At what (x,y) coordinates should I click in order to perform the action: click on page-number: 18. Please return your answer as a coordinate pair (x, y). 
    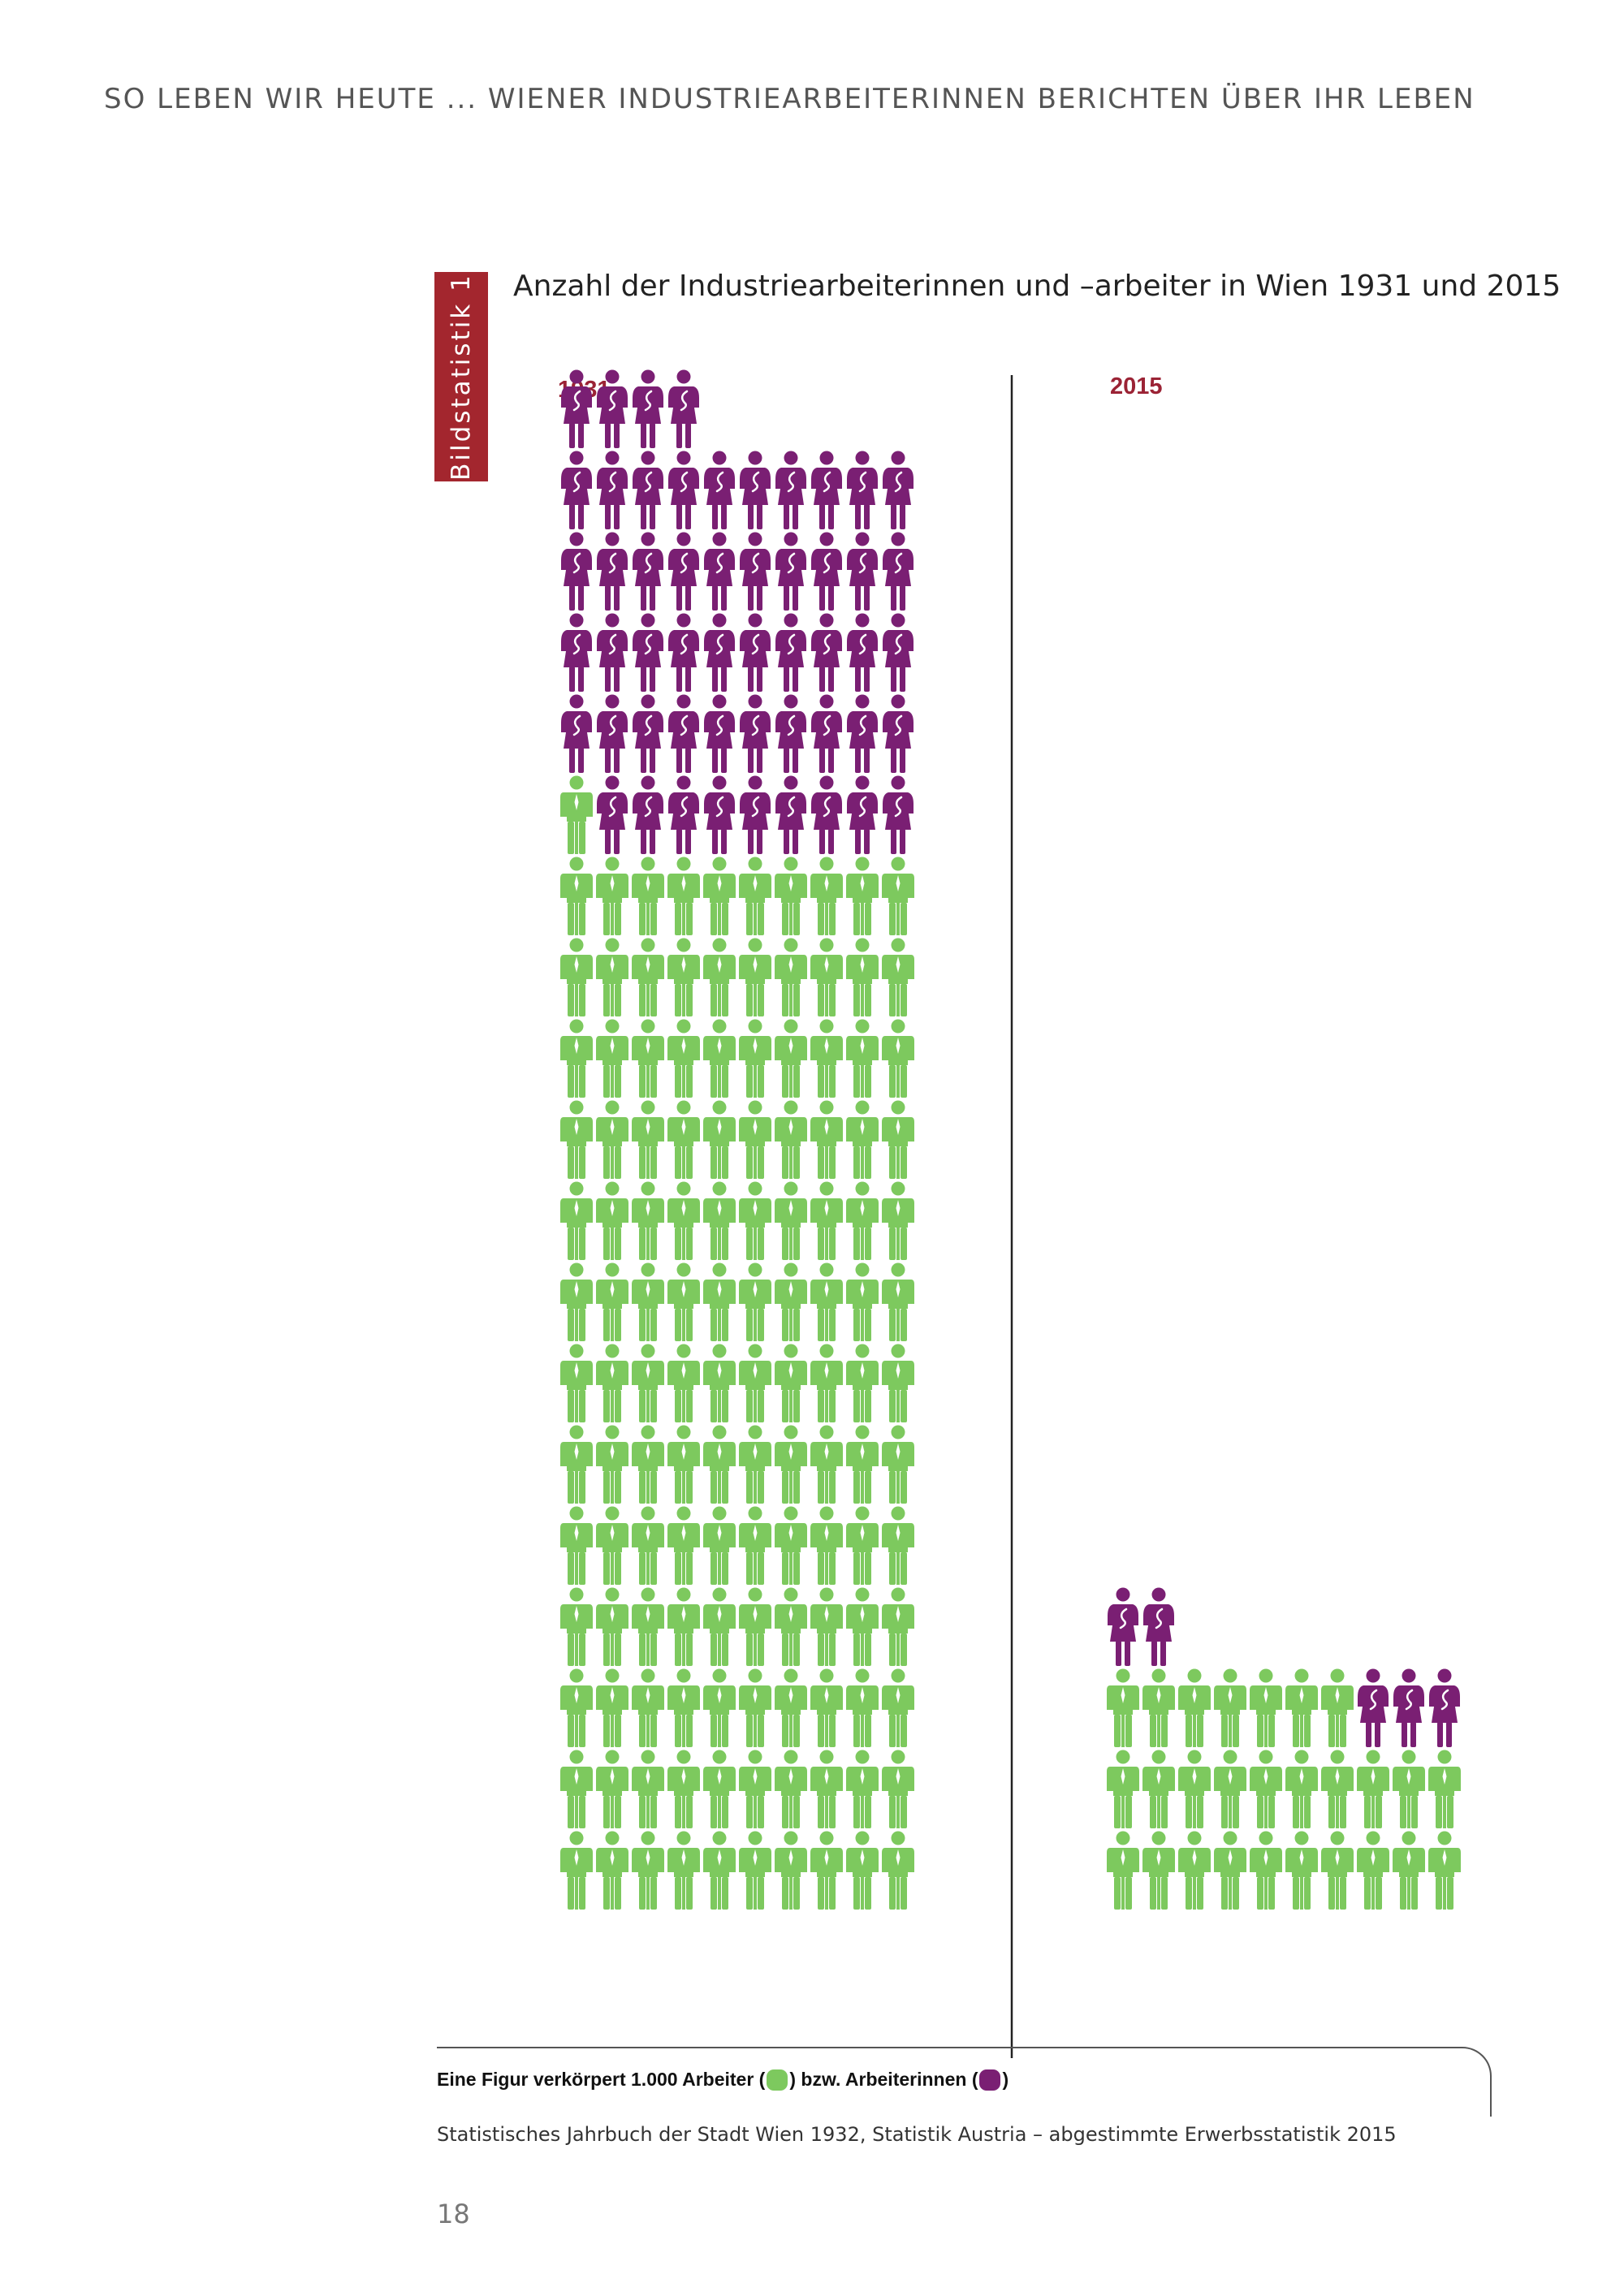
    Looking at the image, I should click on (454, 2214).